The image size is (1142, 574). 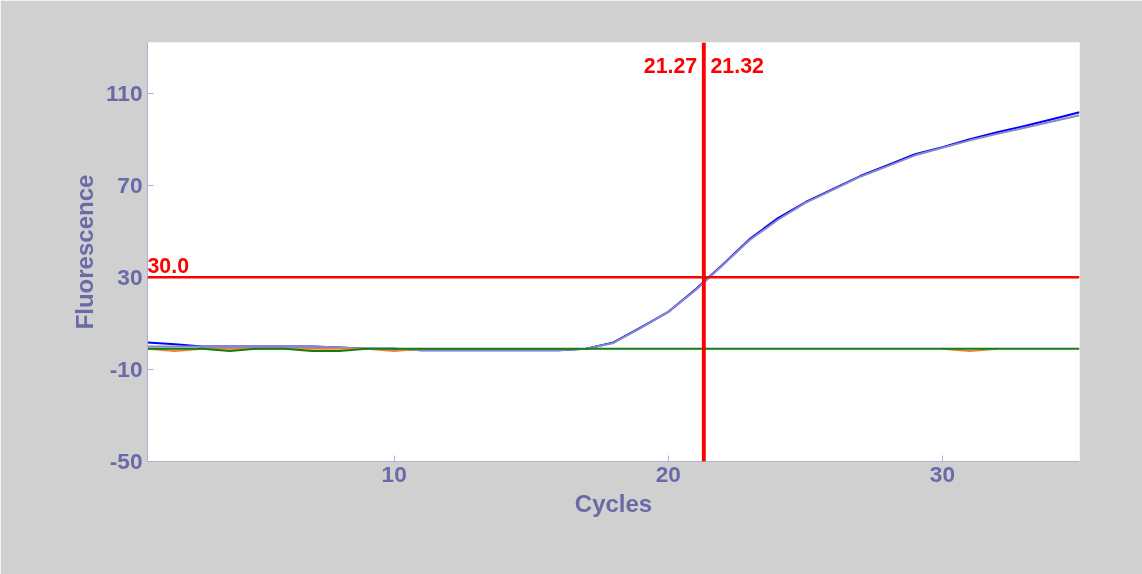 What do you see at coordinates (130, 276) in the screenshot?
I see `y-tick-label: 30` at bounding box center [130, 276].